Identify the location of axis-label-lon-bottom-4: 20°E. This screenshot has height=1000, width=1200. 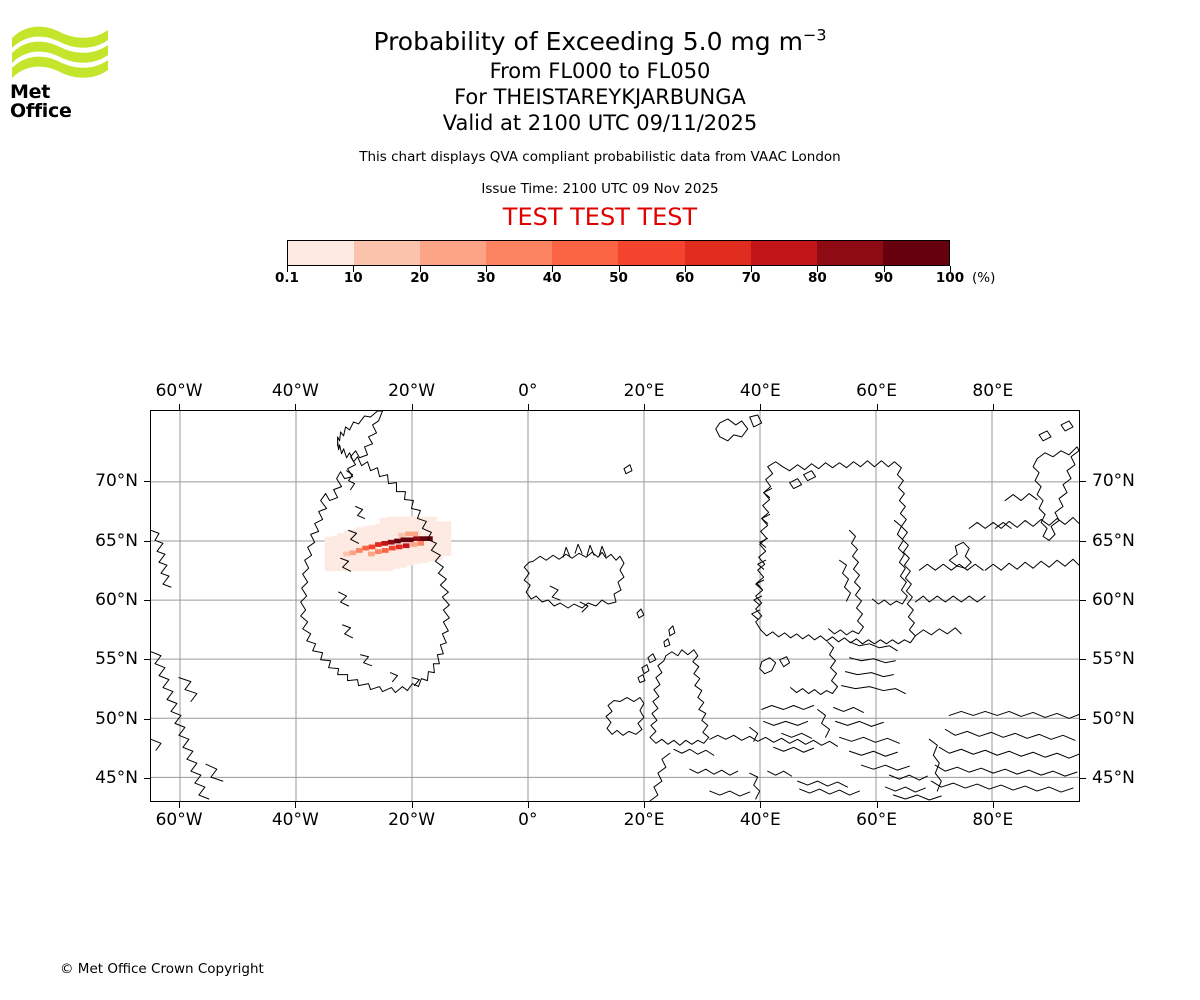
(644, 820).